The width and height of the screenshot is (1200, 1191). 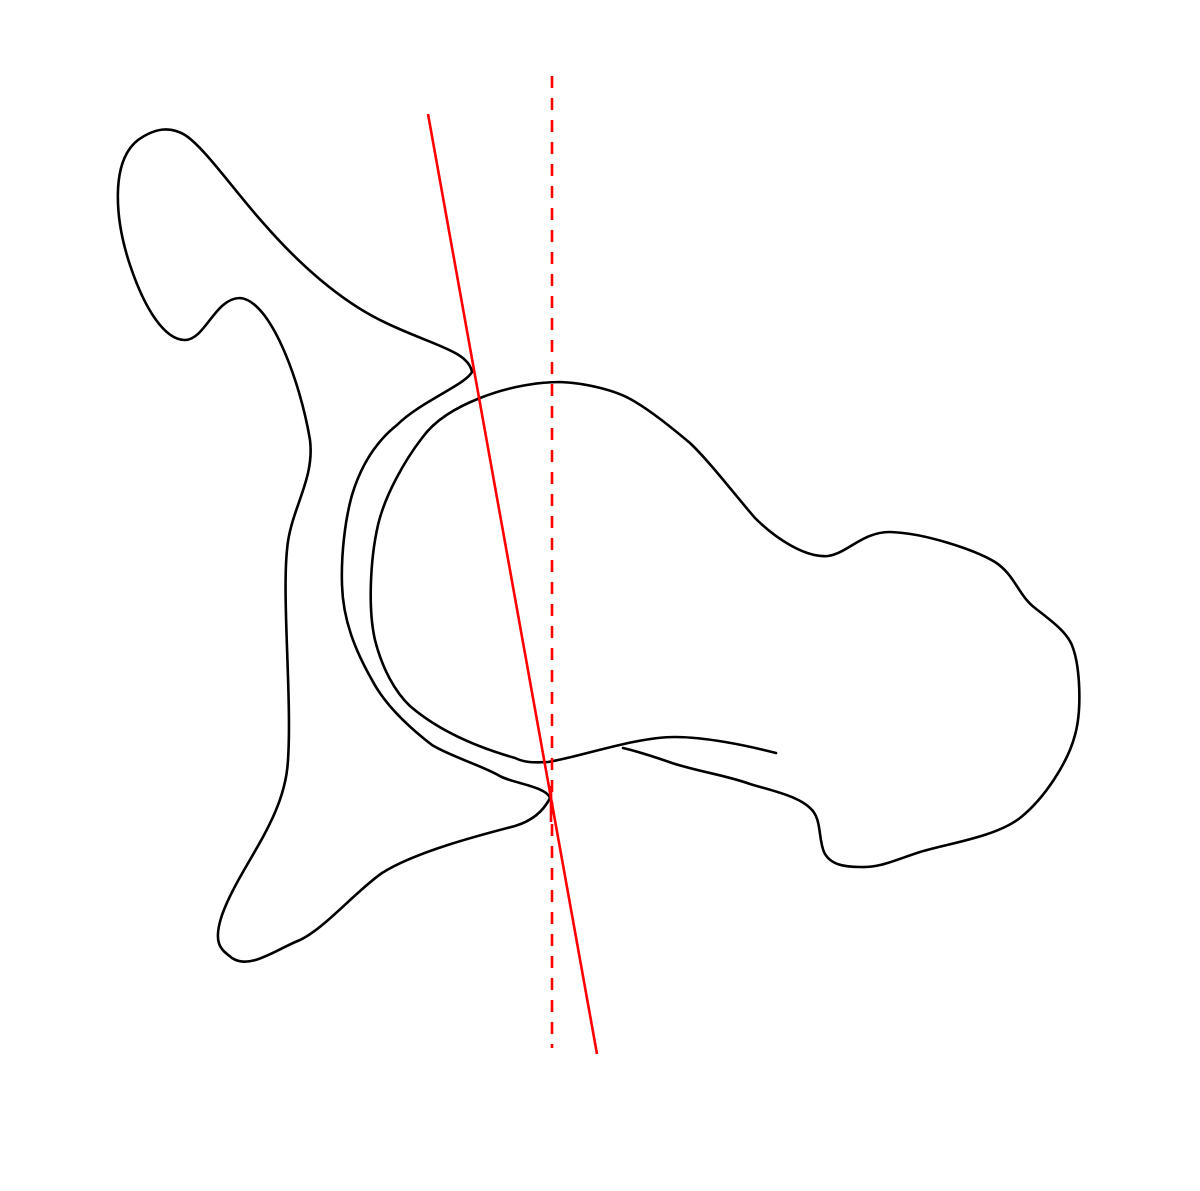 I want to click on tilted-axis-line, so click(x=512, y=584).